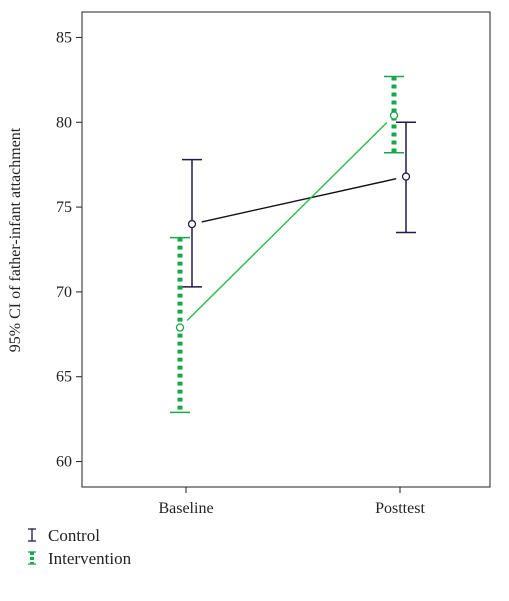  Describe the element at coordinates (64, 292) in the screenshot. I see `y-tick-label: 70` at that location.